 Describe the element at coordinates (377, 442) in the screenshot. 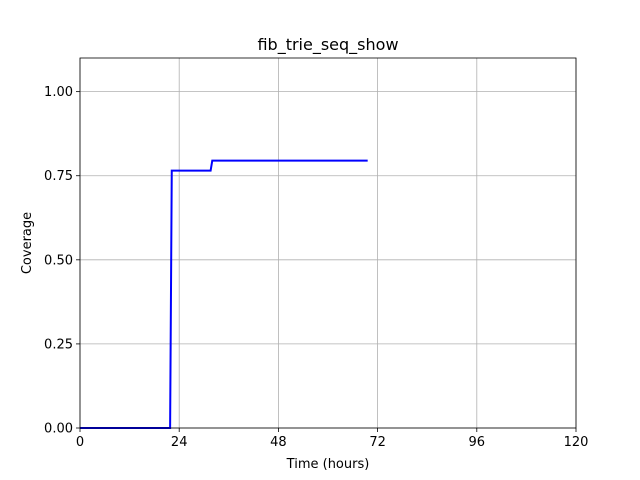

I see `x-tick-label: 72` at that location.